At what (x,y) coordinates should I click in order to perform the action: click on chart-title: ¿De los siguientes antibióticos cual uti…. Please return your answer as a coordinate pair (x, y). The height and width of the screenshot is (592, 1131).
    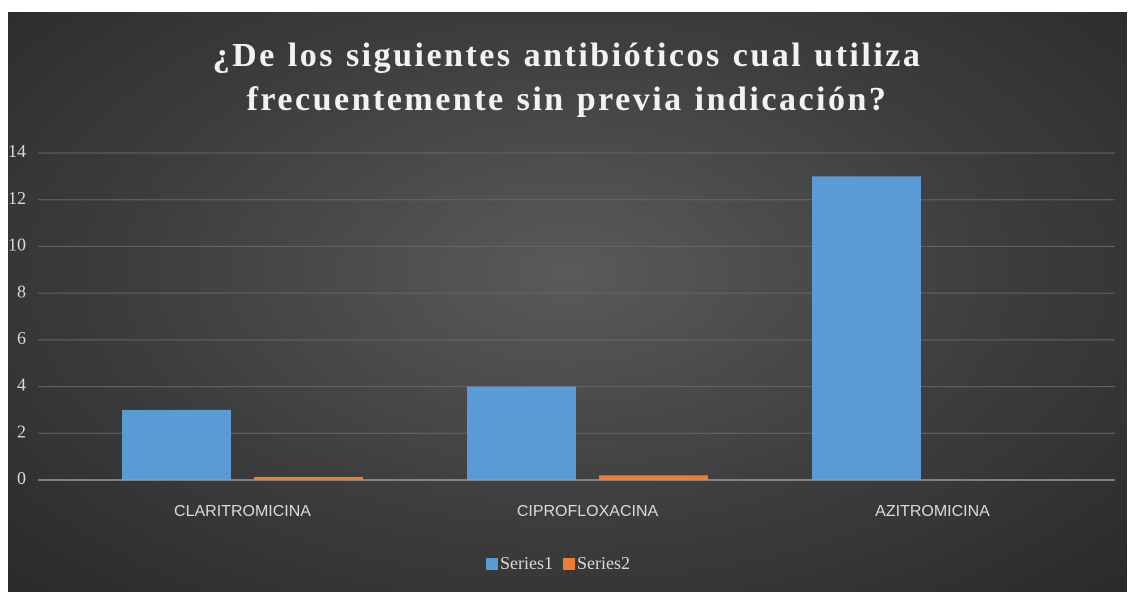
    Looking at the image, I should click on (567, 77).